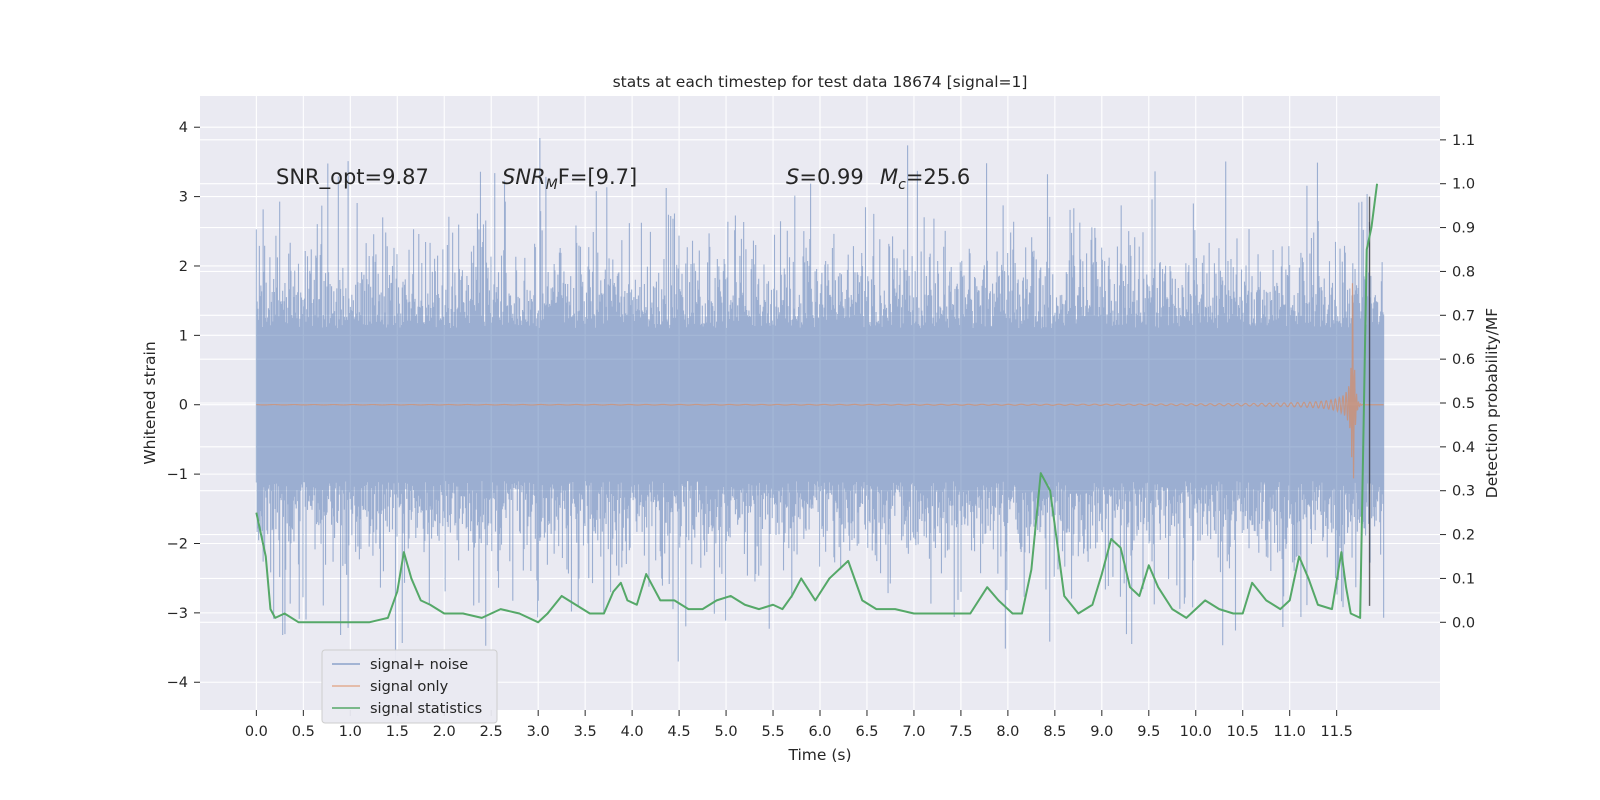  Describe the element at coordinates (960, 732) in the screenshot. I see `x-tick-label: 7.5` at that location.